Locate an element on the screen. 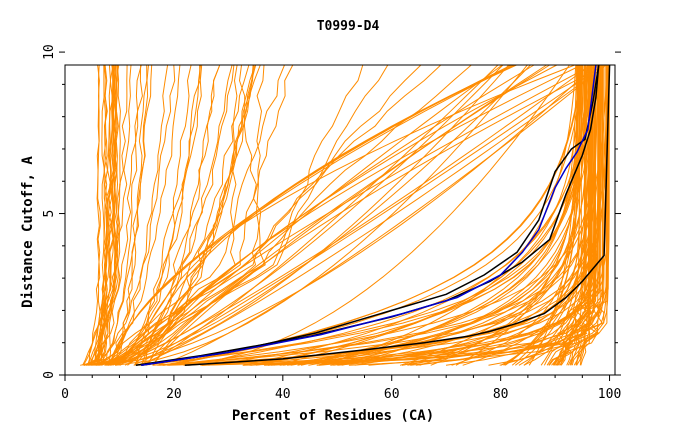 The height and width of the screenshot is (440, 680). y-tick-label-10: 10 is located at coordinates (49, 52).